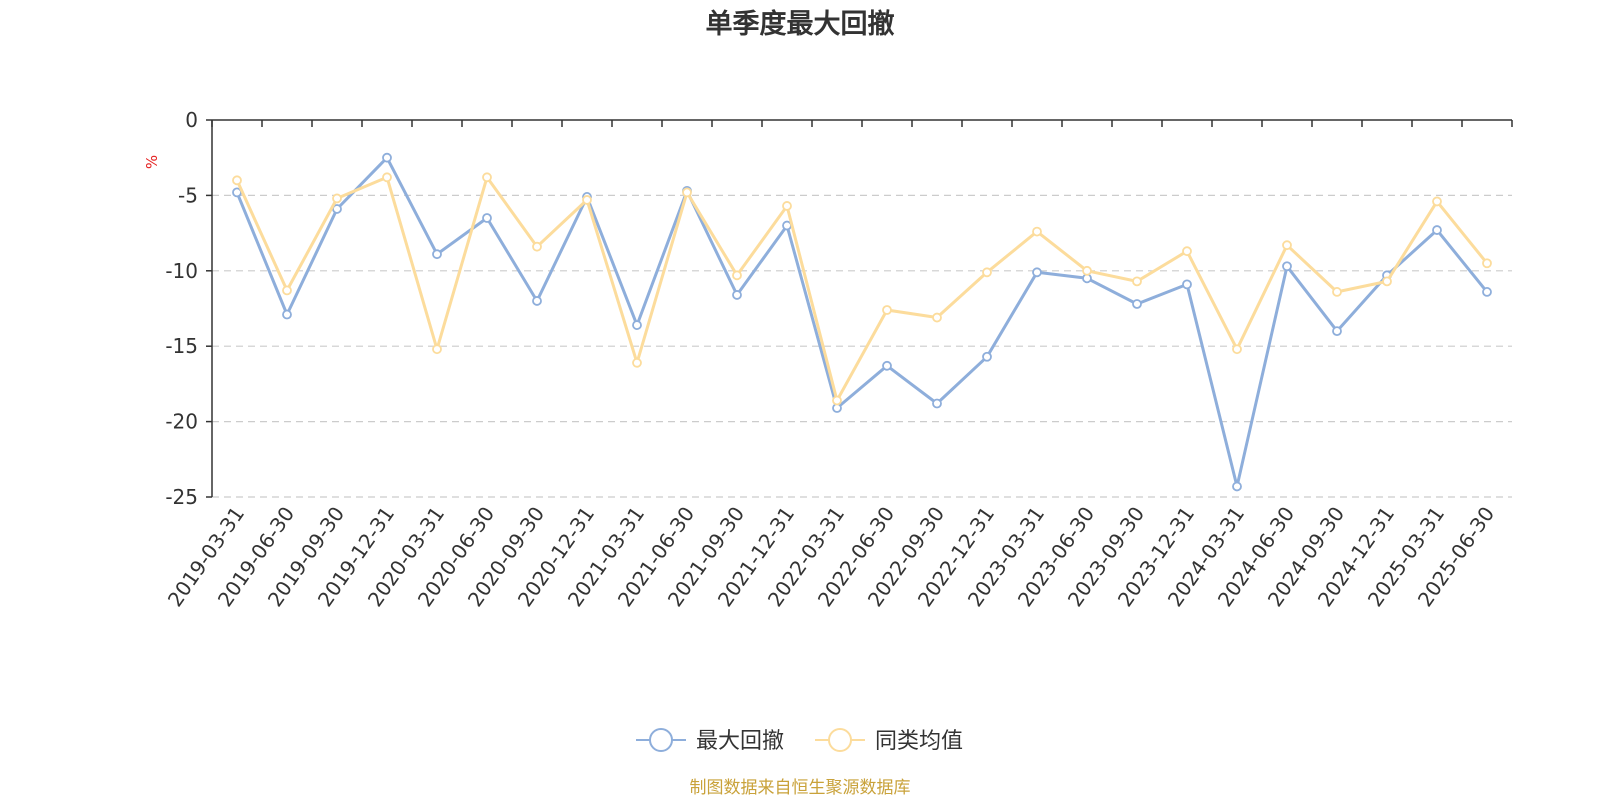  Describe the element at coordinates (181, 497) in the screenshot. I see `y-tick-label: -25` at that location.